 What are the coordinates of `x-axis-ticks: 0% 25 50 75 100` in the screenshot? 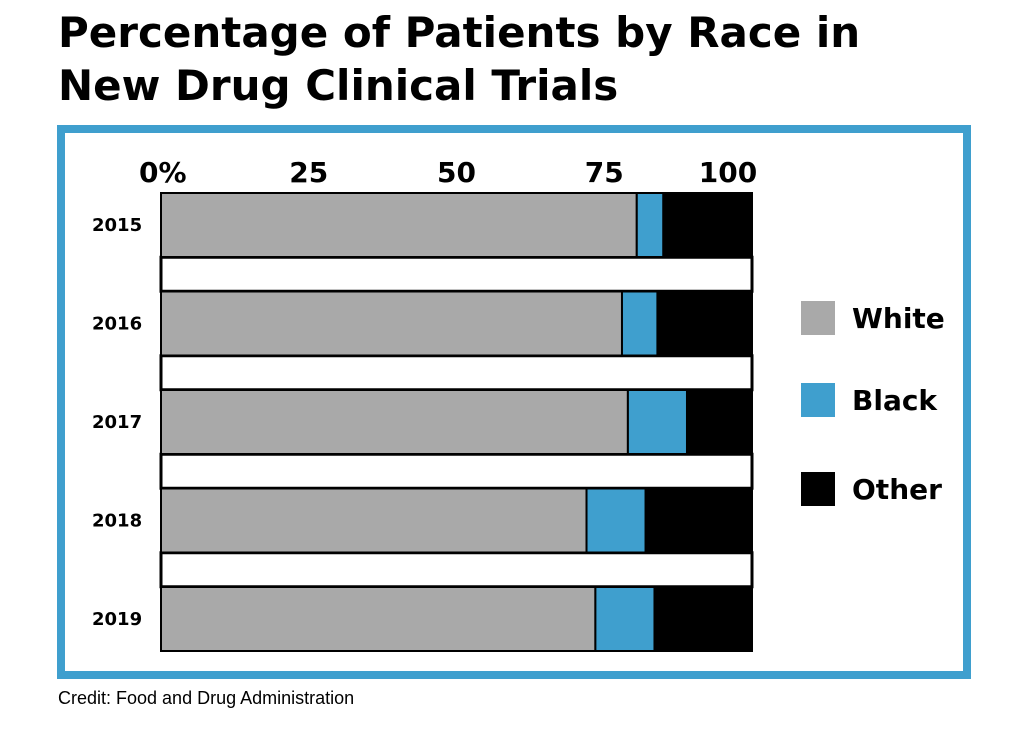 It's located at (448, 172).